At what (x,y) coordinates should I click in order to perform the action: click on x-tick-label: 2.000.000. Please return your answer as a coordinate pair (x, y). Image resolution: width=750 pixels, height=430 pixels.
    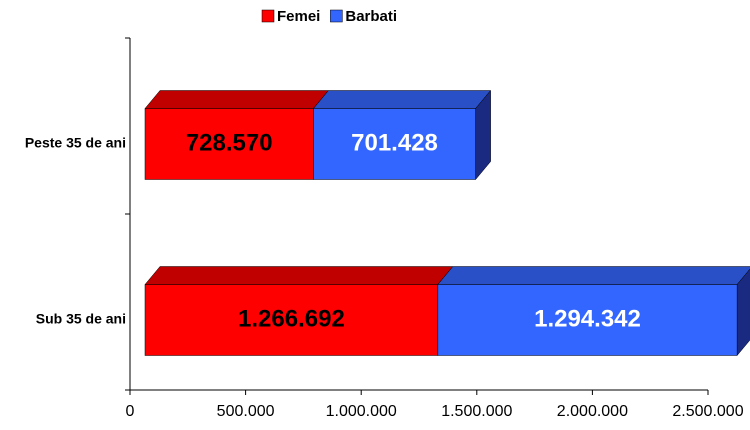
    Looking at the image, I should click on (592, 411).